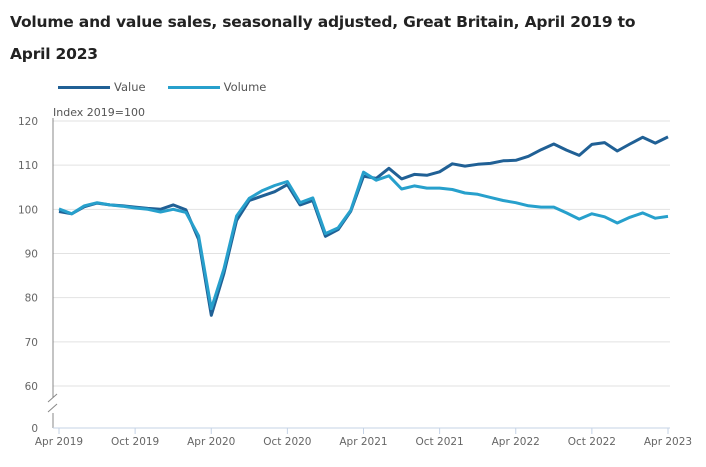 The width and height of the screenshot is (706, 467). Describe the element at coordinates (287, 442) in the screenshot. I see `x-tick-label-3: Oct 2020` at that location.